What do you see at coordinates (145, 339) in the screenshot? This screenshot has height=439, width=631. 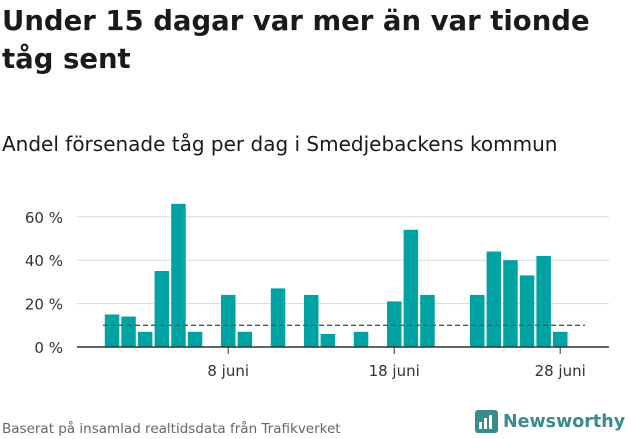 I see `bar: 3 juni: 7 %` at bounding box center [145, 339].